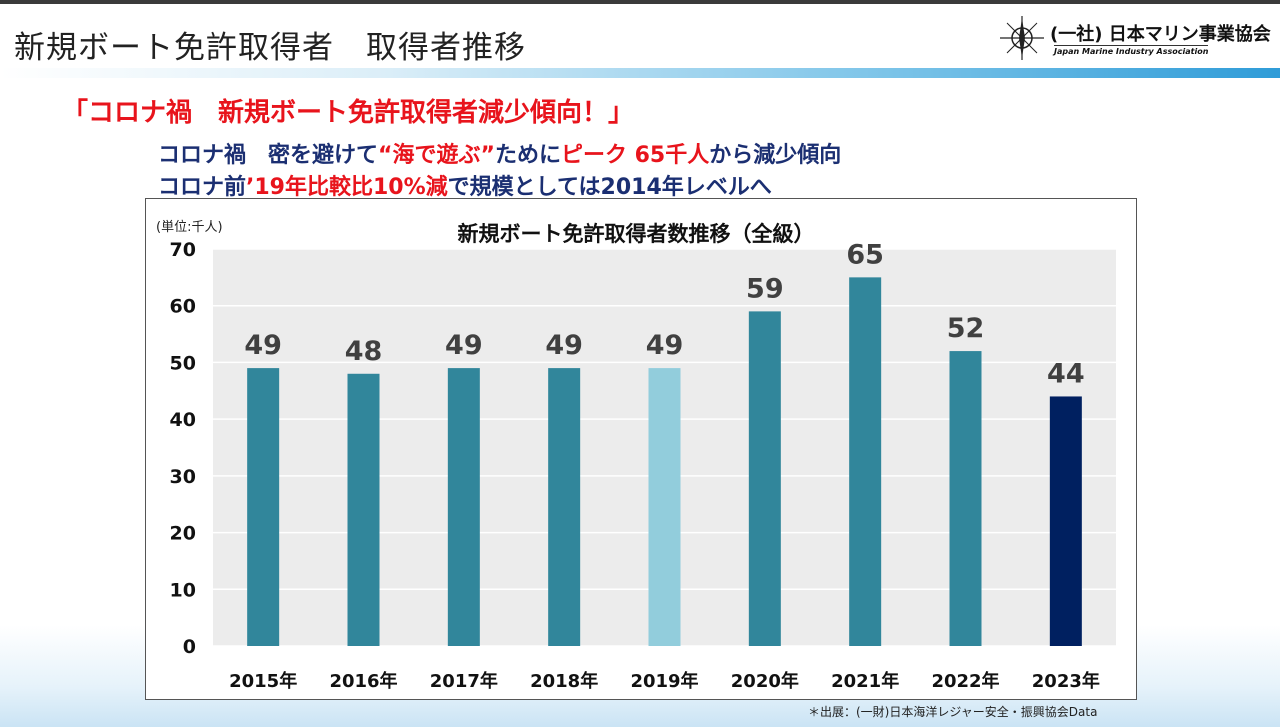 This screenshot has width=1280, height=727. I want to click on x-tick-label: 2023年, so click(1066, 681).